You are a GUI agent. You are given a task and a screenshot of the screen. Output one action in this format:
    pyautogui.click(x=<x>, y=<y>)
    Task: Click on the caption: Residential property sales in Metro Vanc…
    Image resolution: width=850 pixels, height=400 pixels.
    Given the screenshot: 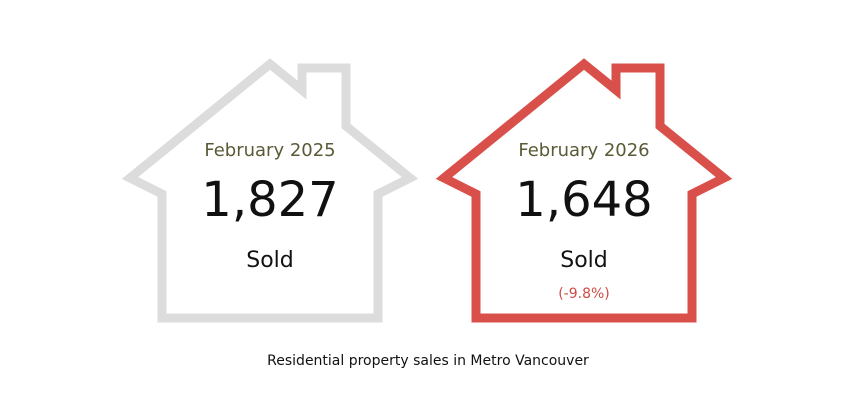 What is the action you would take?
    pyautogui.click(x=428, y=361)
    